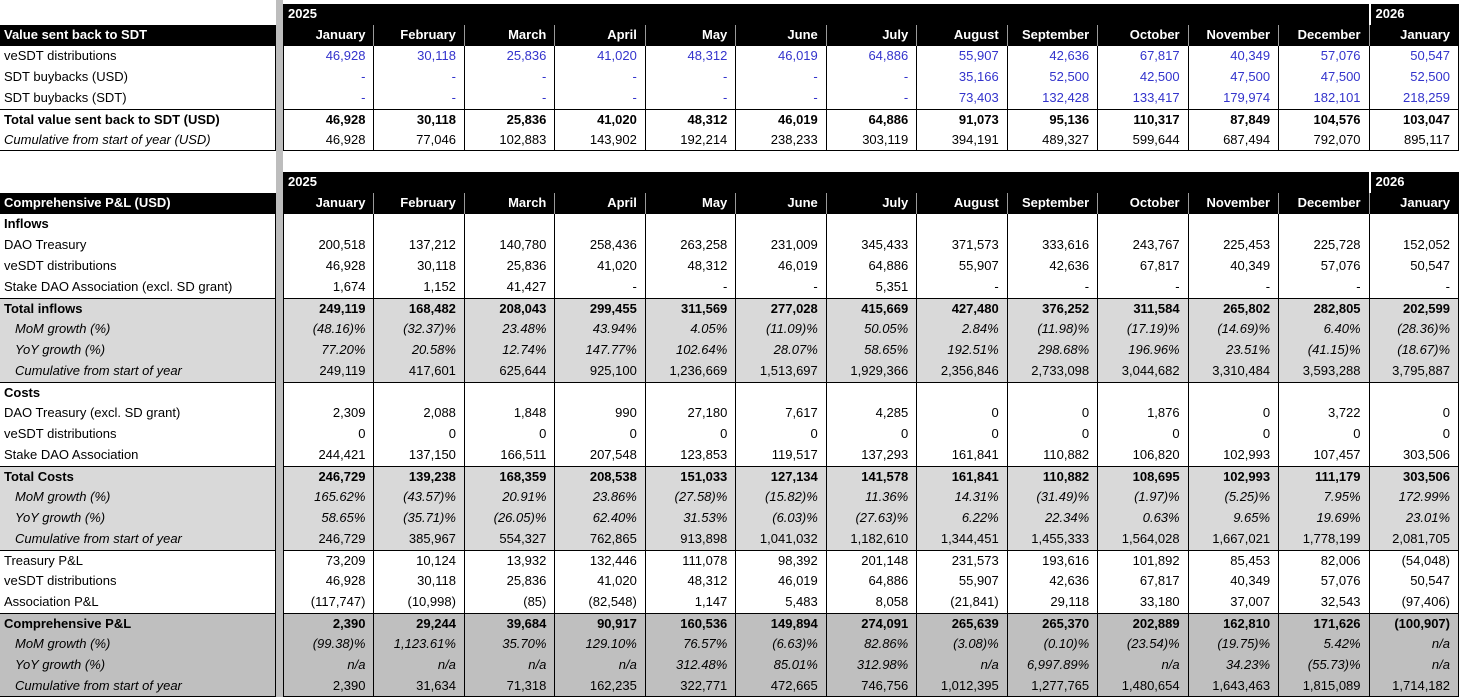  Describe the element at coordinates (689, 455) in the screenshot. I see `value-cell: 123,853` at that location.